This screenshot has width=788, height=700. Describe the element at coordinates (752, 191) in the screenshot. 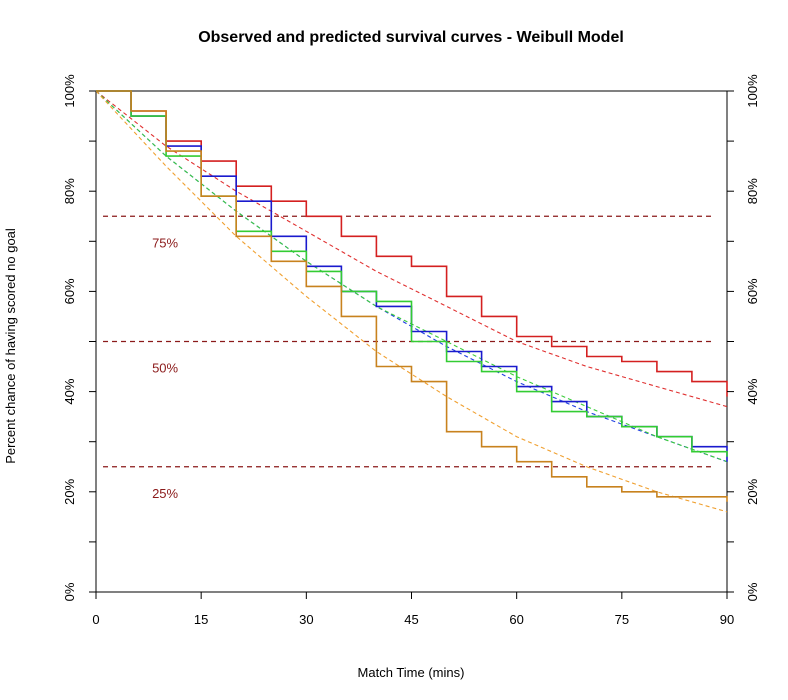

I see `y-tick-label-right: 80%` at that location.